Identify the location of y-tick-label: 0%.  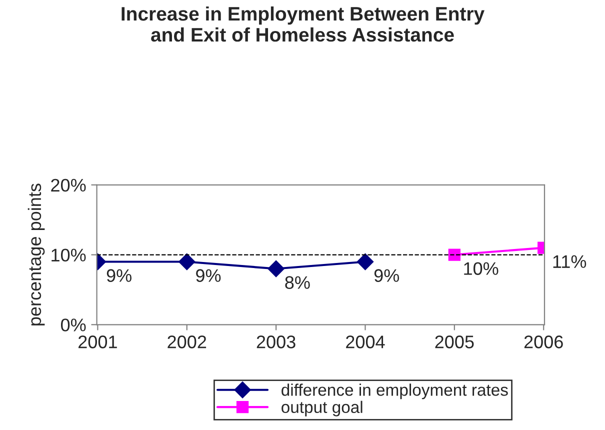
(73, 325).